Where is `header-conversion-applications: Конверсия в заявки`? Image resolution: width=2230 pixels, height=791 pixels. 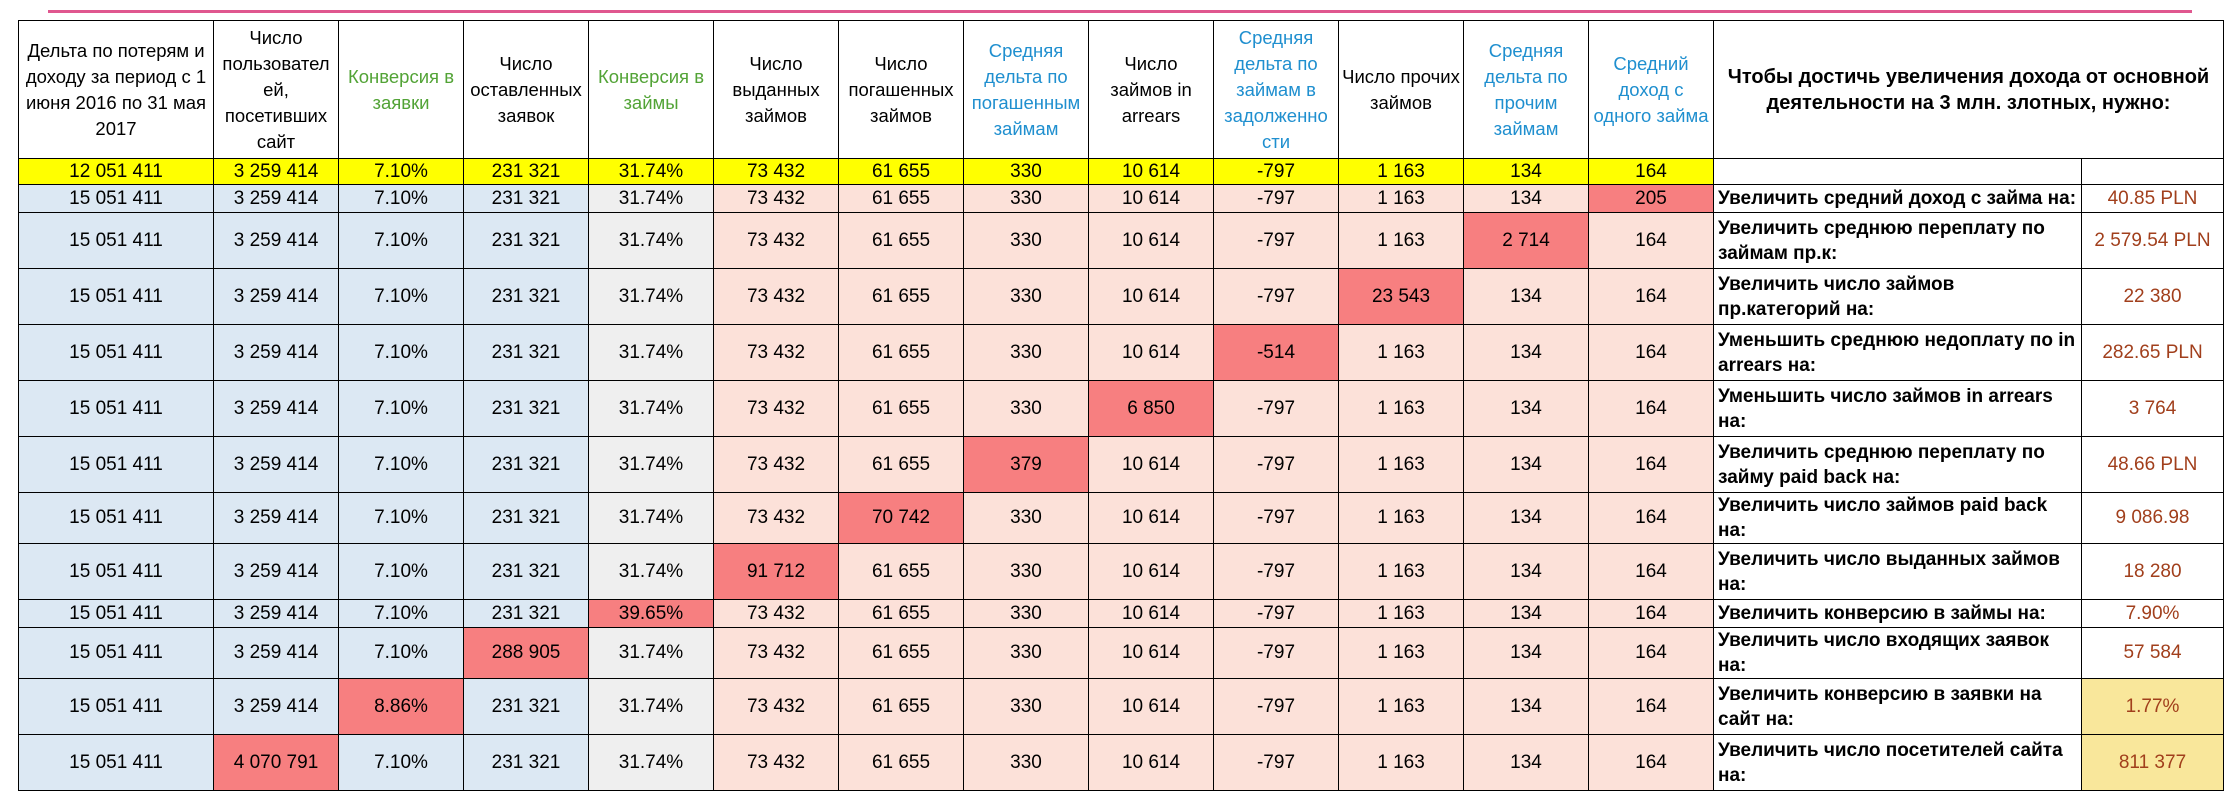 header-conversion-applications: Конверсия в заявки is located at coordinates (401, 89).